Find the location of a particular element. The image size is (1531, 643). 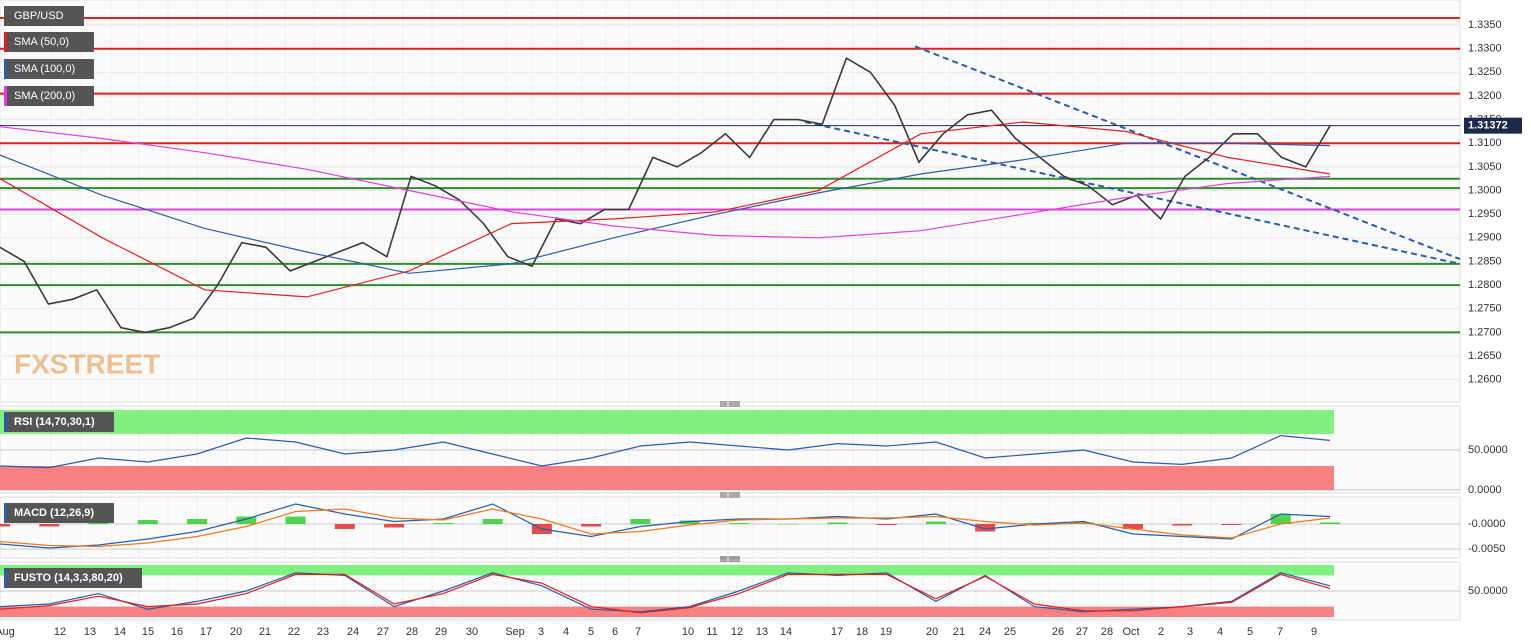

y-tick-label: 1.3100 is located at coordinates (1485, 143).